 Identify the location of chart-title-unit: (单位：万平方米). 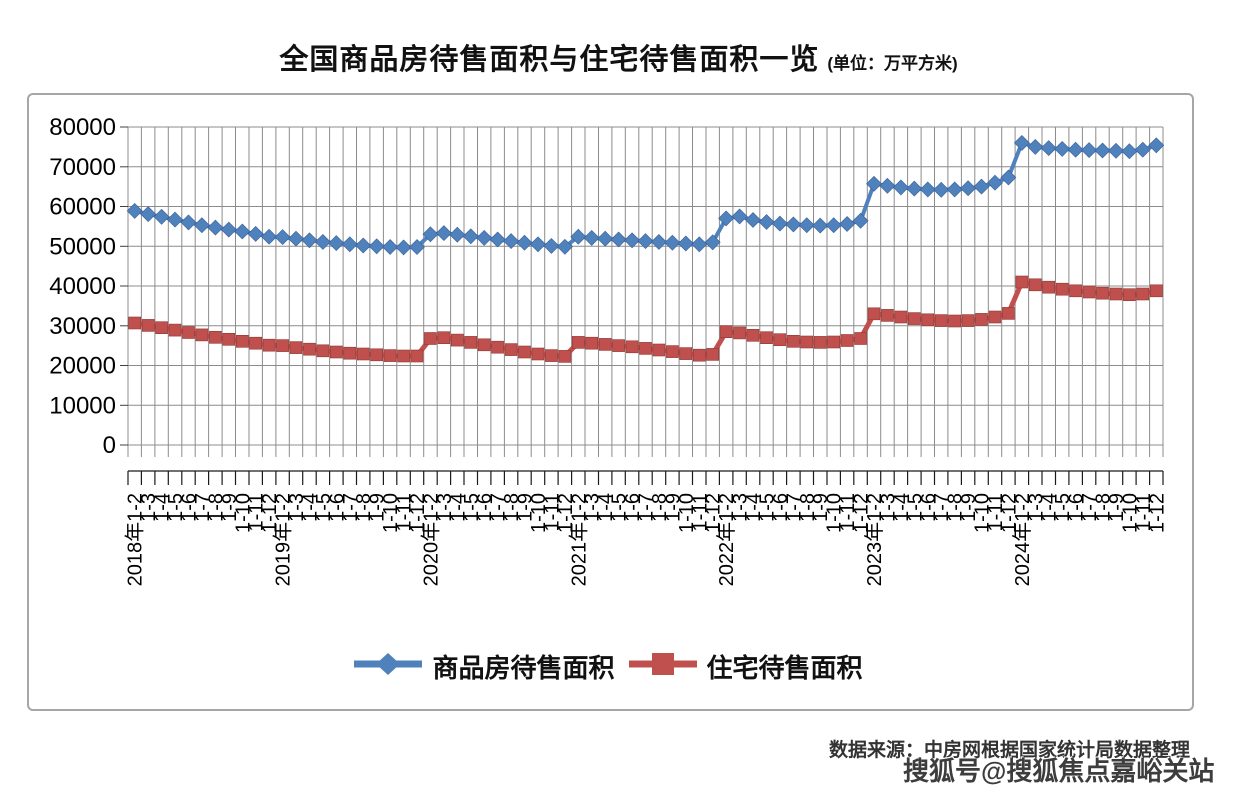
(892, 63).